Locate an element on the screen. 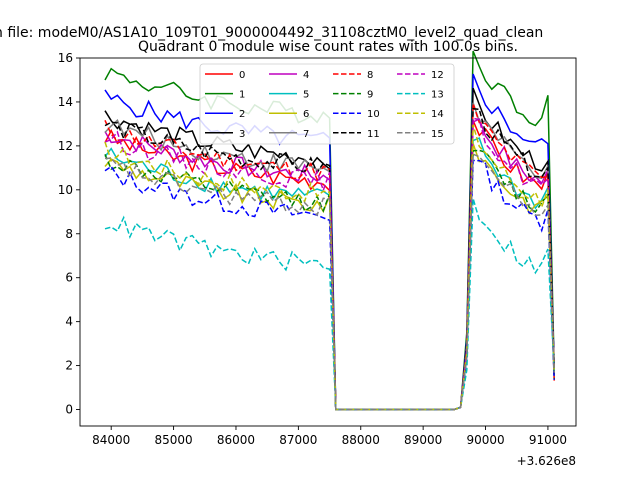 Image resolution: width=640 pixels, height=480 pixels. y-tick-label: 4 is located at coordinates (69, 322).